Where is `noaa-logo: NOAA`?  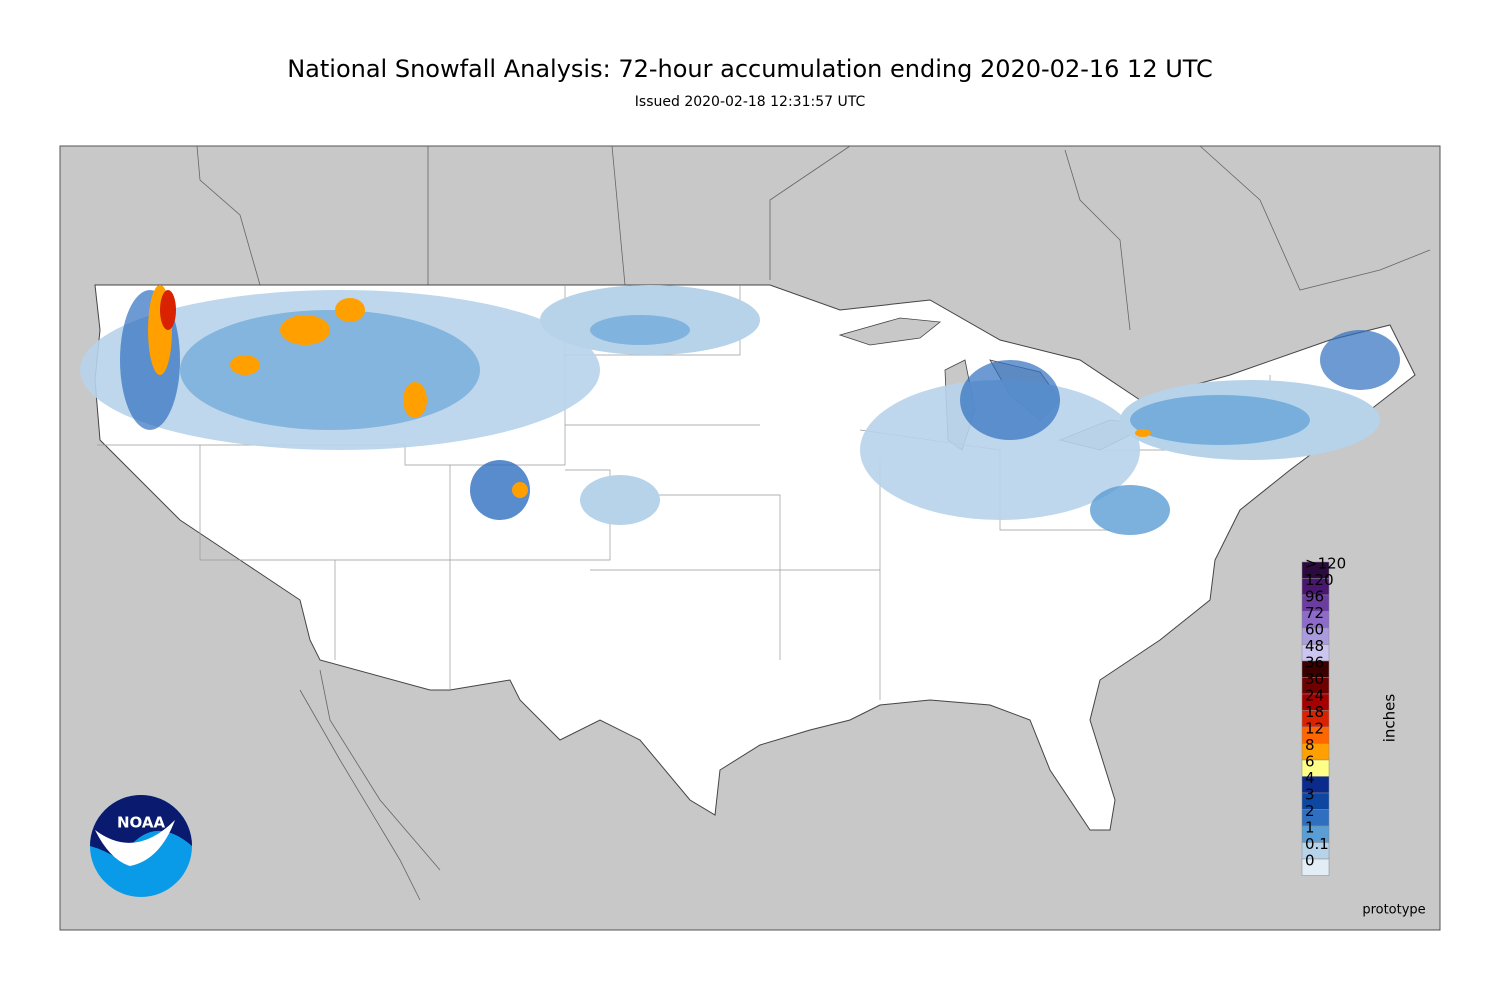
noaa-logo: NOAA is located at coordinates (141, 846).